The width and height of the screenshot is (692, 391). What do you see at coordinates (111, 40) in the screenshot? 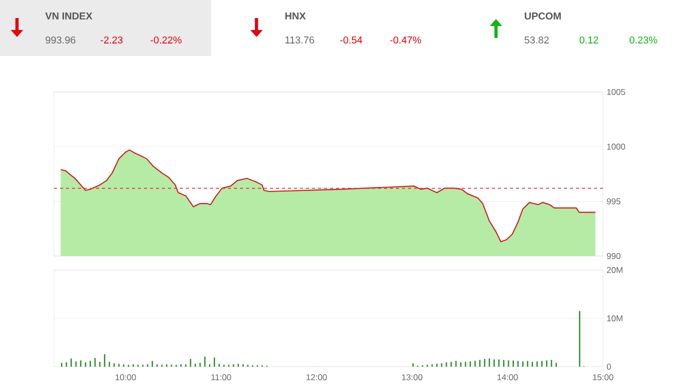
I see `data-label: -2.23` at bounding box center [111, 40].